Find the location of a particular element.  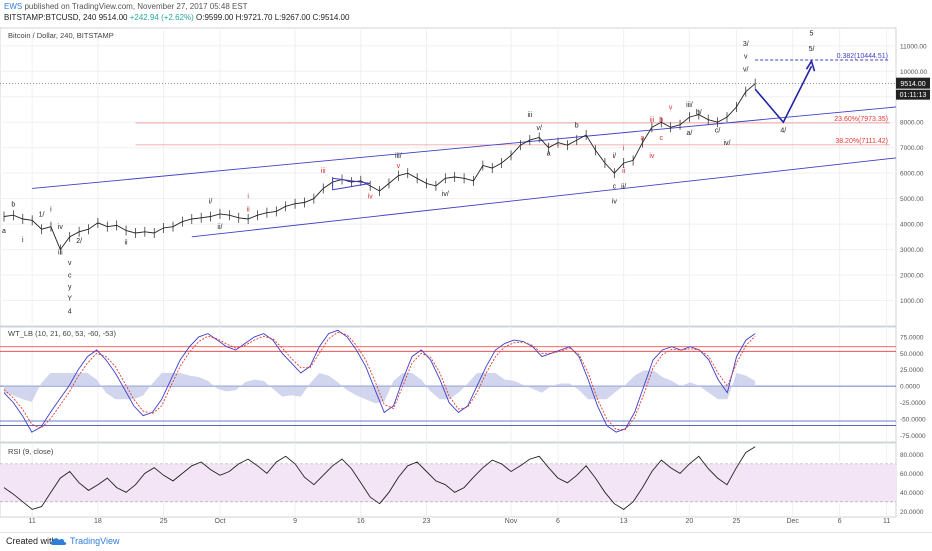

wave-label: 5 is located at coordinates (812, 34).